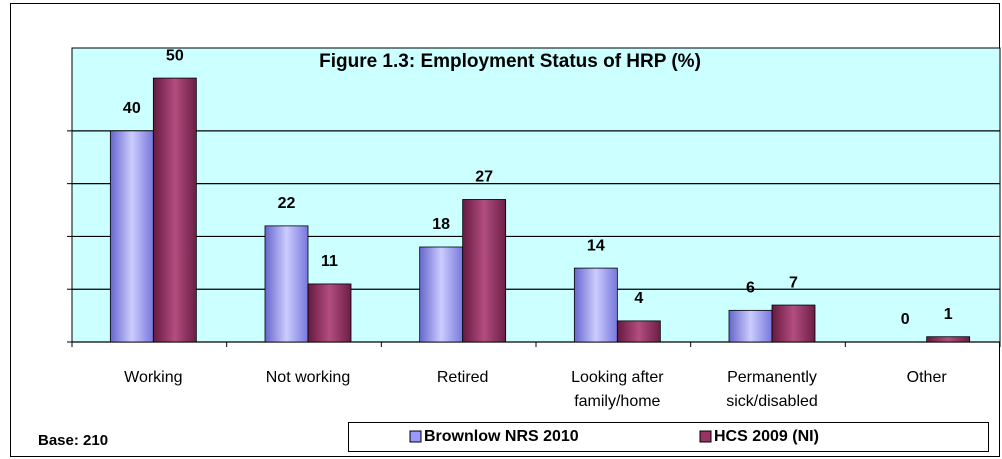 The image size is (1002, 459). Describe the element at coordinates (73, 440) in the screenshot. I see `base-note: Base: 210` at that location.